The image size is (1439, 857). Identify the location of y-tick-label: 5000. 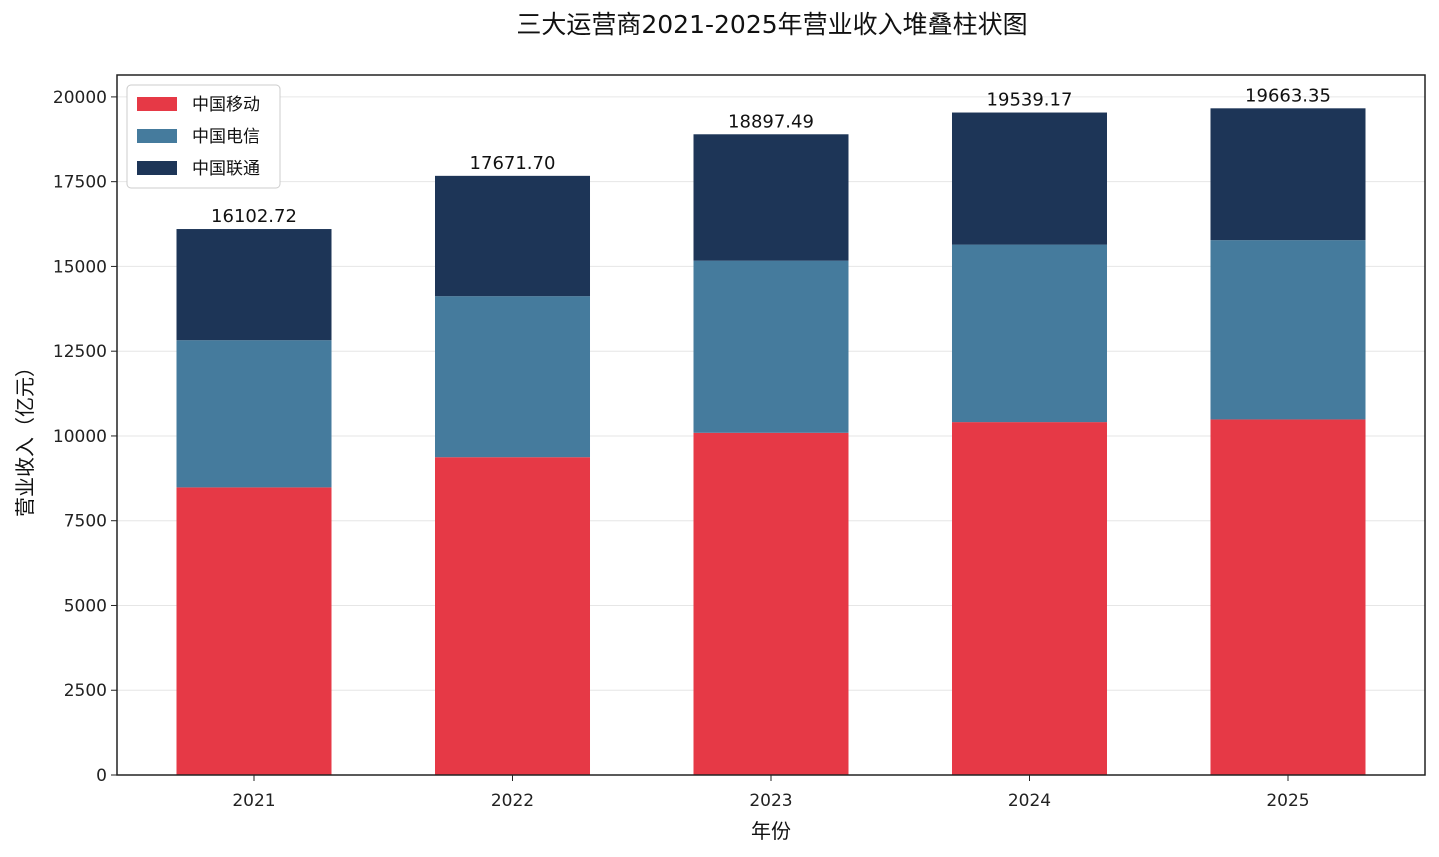
(85, 606).